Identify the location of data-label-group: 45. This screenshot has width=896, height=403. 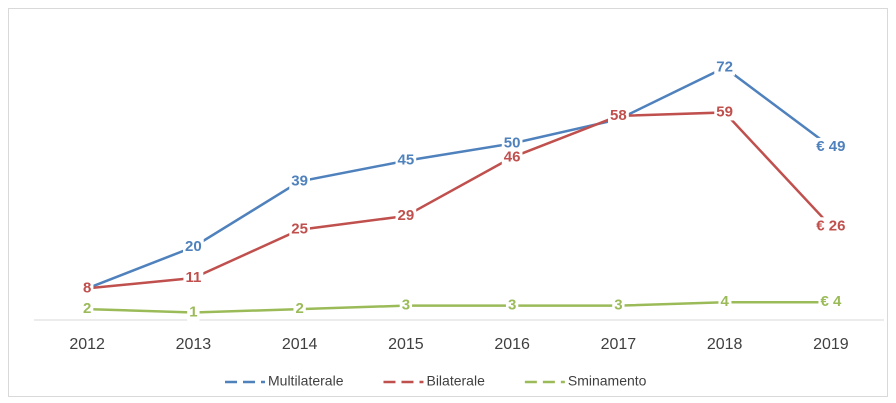
(406, 160).